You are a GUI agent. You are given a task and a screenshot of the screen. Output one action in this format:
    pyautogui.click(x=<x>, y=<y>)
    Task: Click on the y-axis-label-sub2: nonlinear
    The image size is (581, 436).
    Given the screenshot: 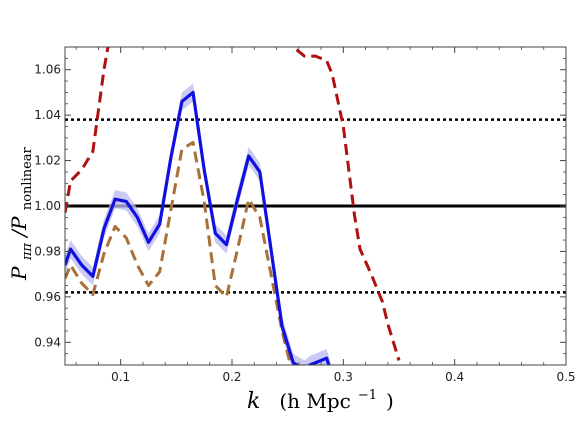 What is the action you would take?
    pyautogui.click(x=27, y=178)
    